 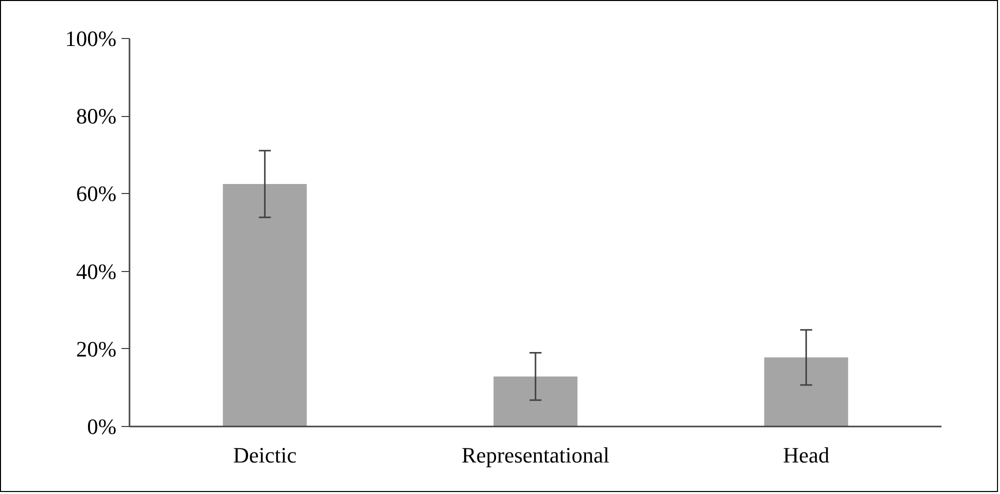 I want to click on y-tick-label: 100%, so click(x=90, y=38).